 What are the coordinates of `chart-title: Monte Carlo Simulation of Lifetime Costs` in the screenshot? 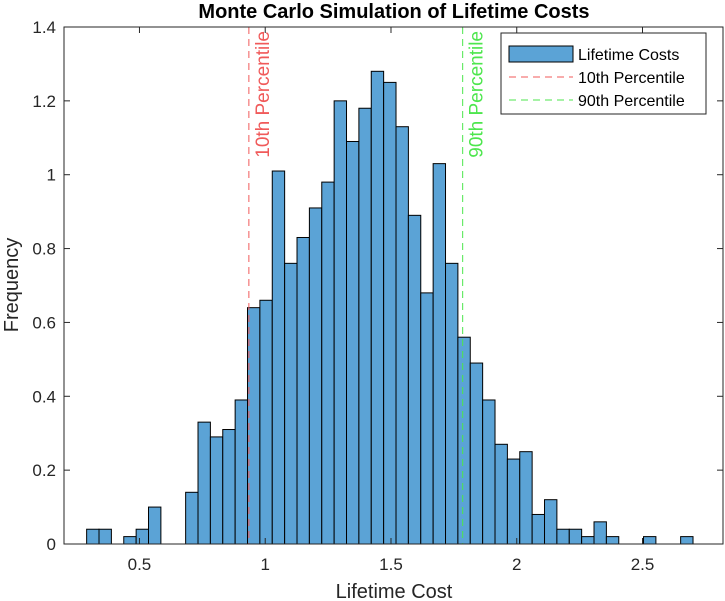 It's located at (393, 12).